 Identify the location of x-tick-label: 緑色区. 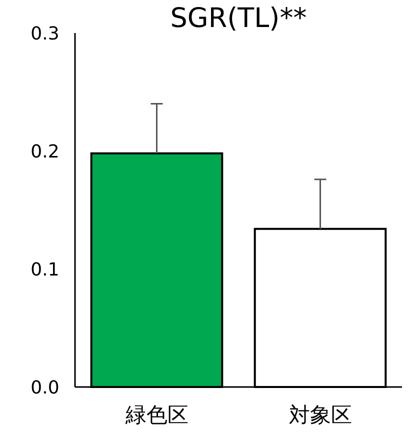
(156, 415).